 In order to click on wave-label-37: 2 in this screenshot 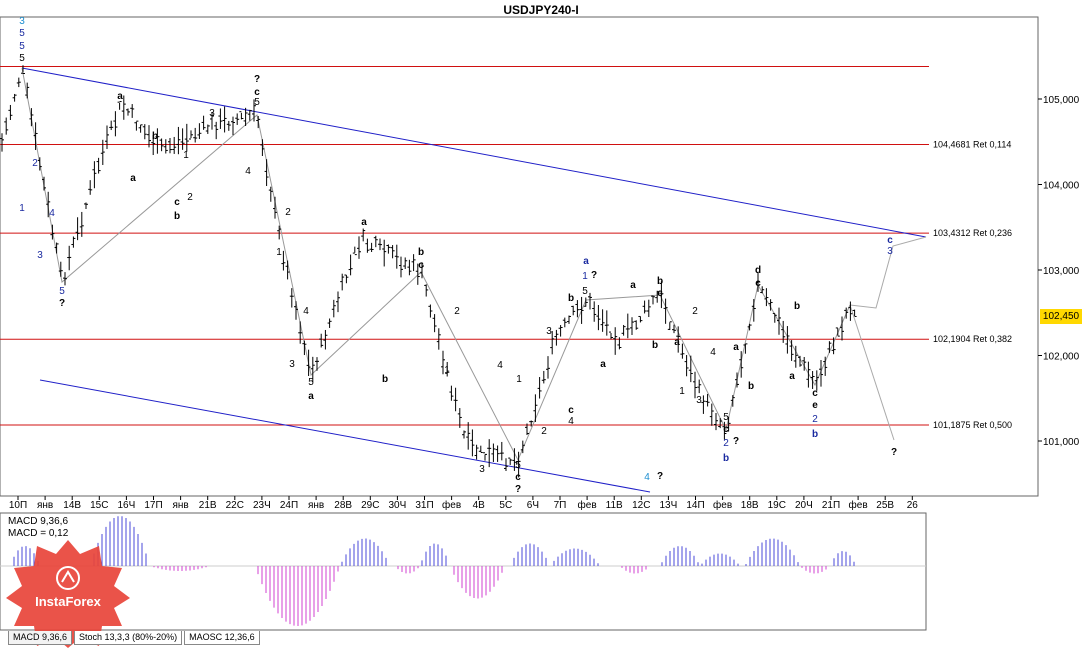, I will do `click(544, 431)`.